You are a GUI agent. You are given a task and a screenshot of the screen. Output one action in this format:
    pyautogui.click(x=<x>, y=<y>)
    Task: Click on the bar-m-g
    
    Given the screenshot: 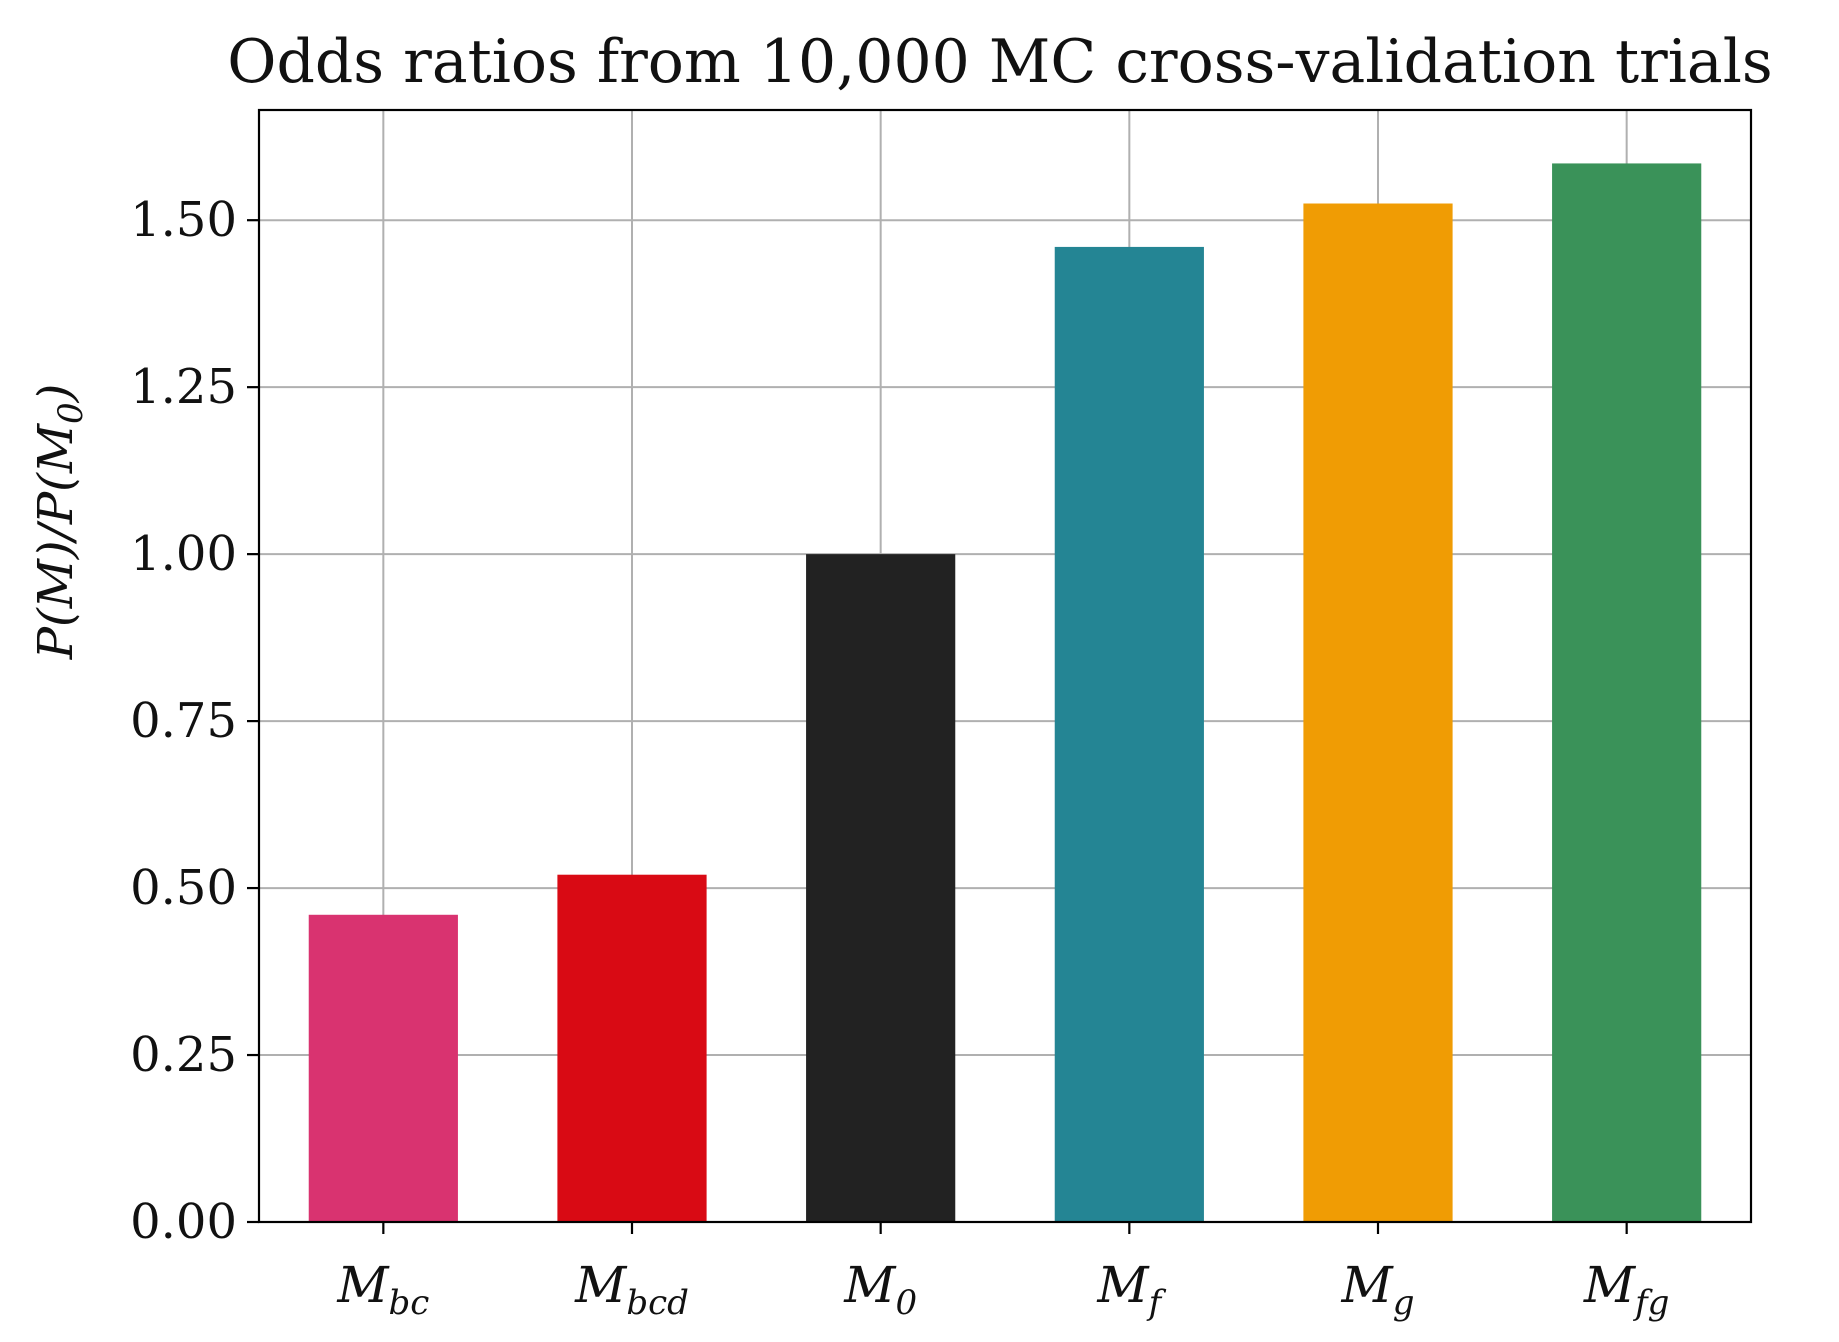 What is the action you would take?
    pyautogui.click(x=1378, y=713)
    